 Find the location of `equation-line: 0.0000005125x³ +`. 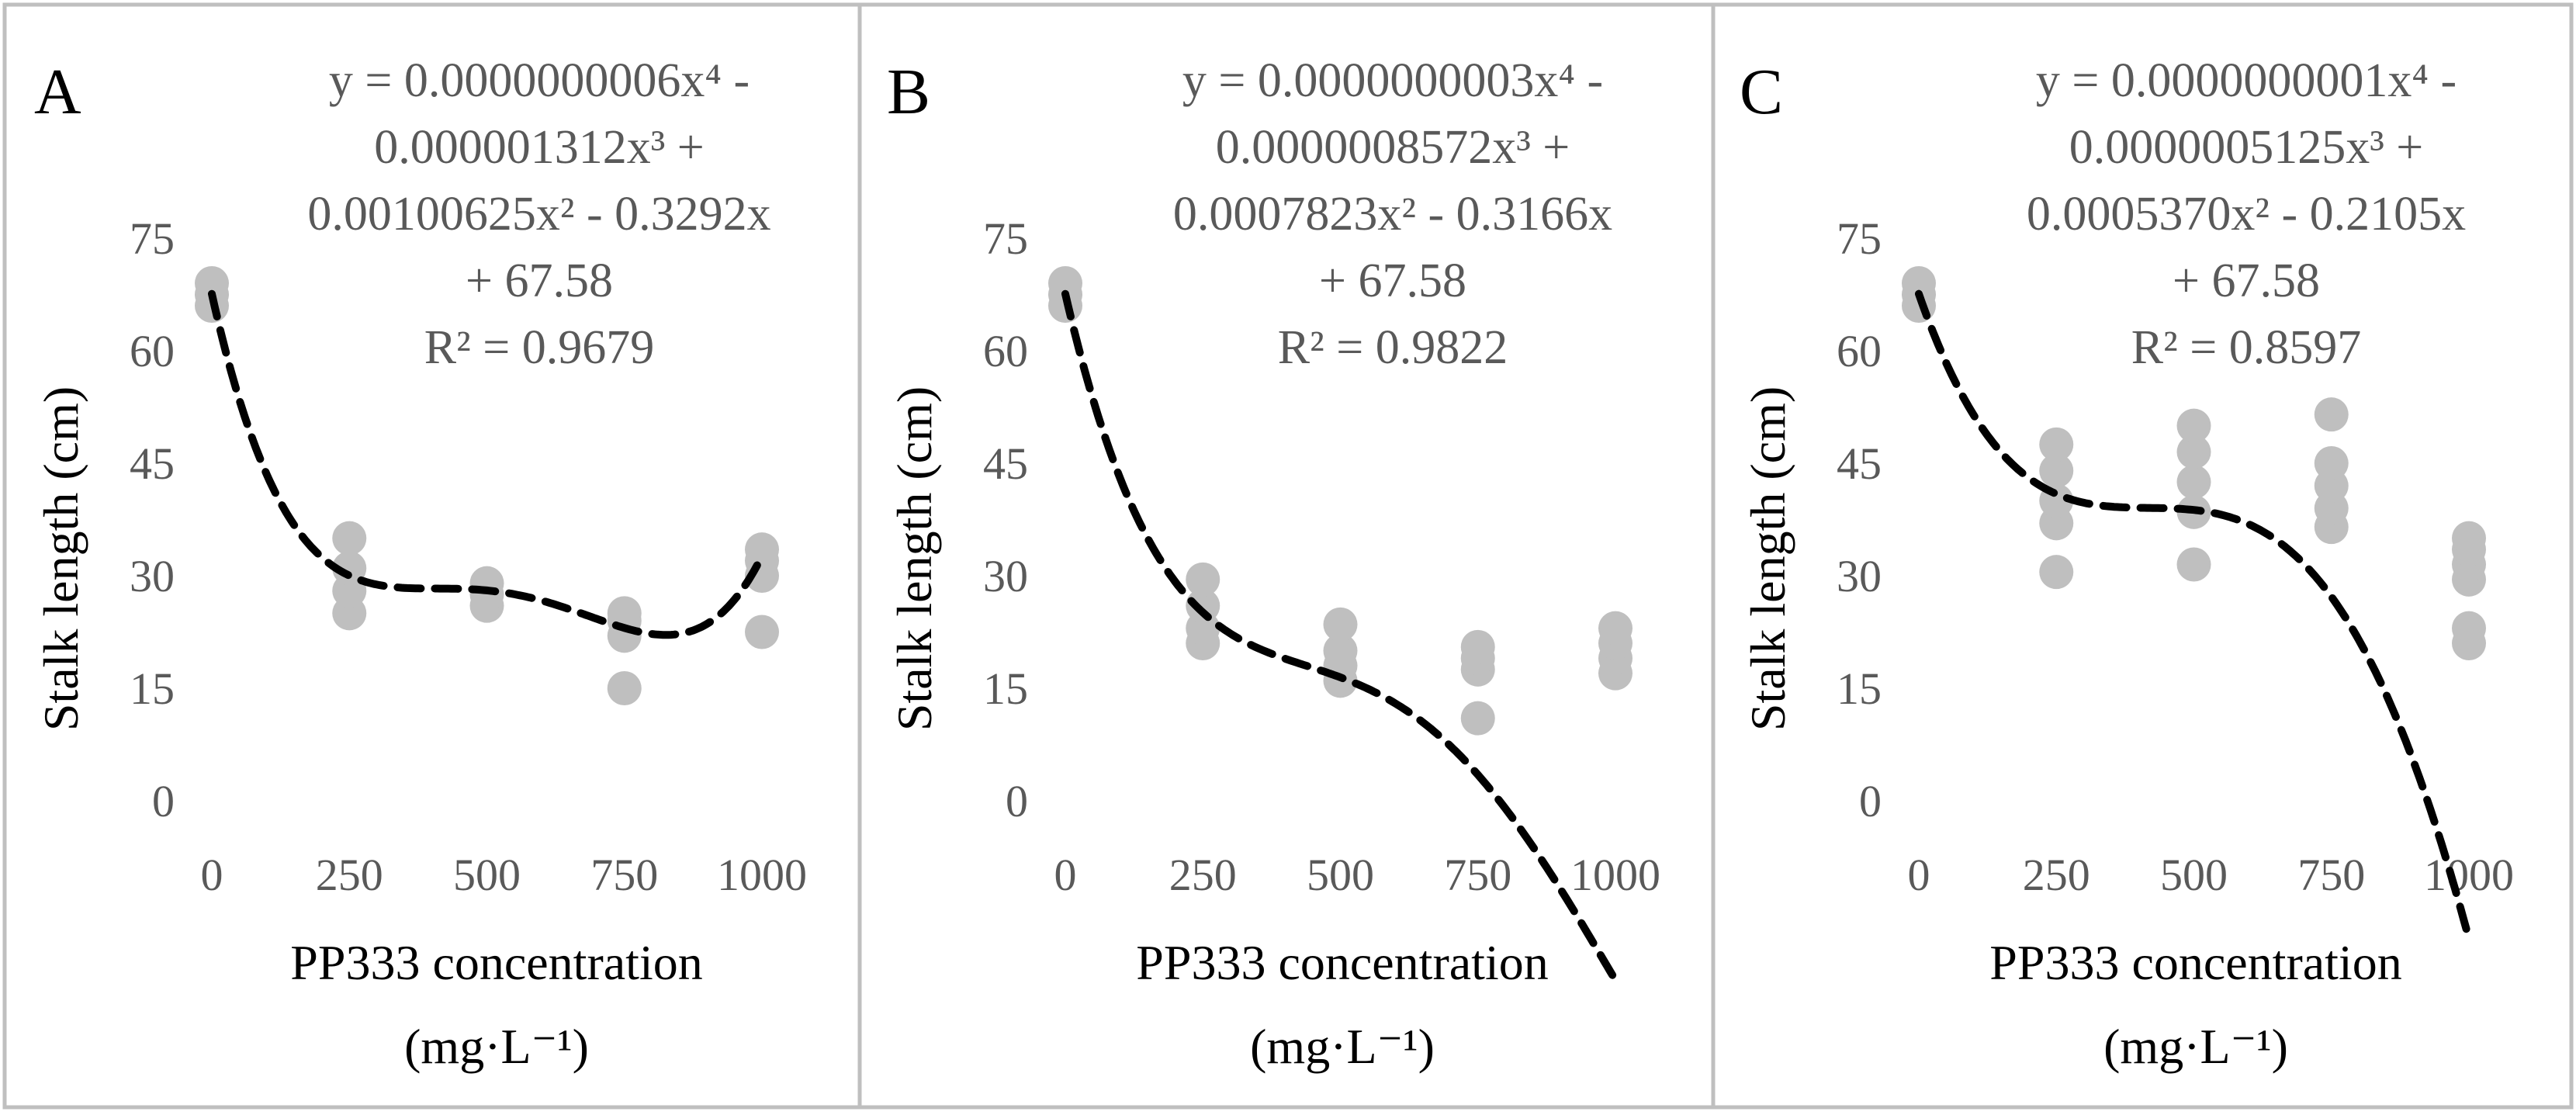

equation-line: 0.0000005125x³ + is located at coordinates (2246, 147).